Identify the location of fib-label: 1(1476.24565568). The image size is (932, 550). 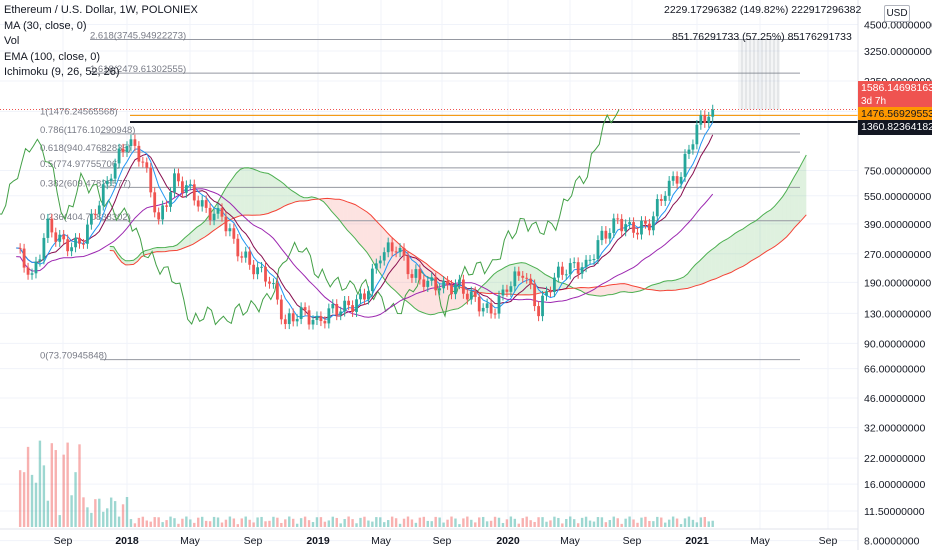
(79, 111).